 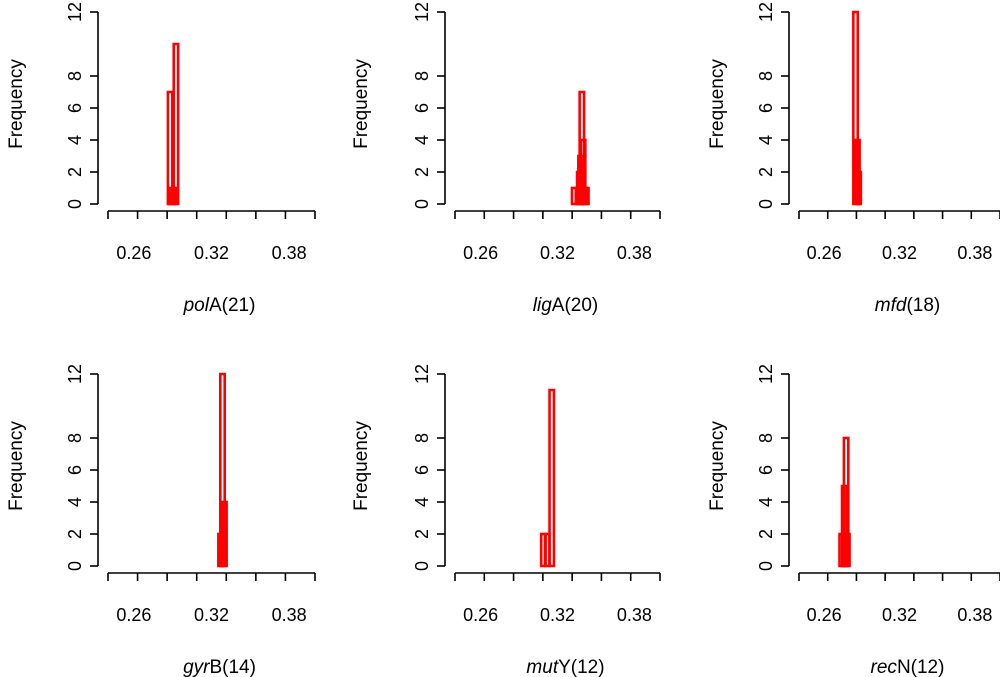 What do you see at coordinates (542, 667) in the screenshot?
I see `gene-name: mut` at bounding box center [542, 667].